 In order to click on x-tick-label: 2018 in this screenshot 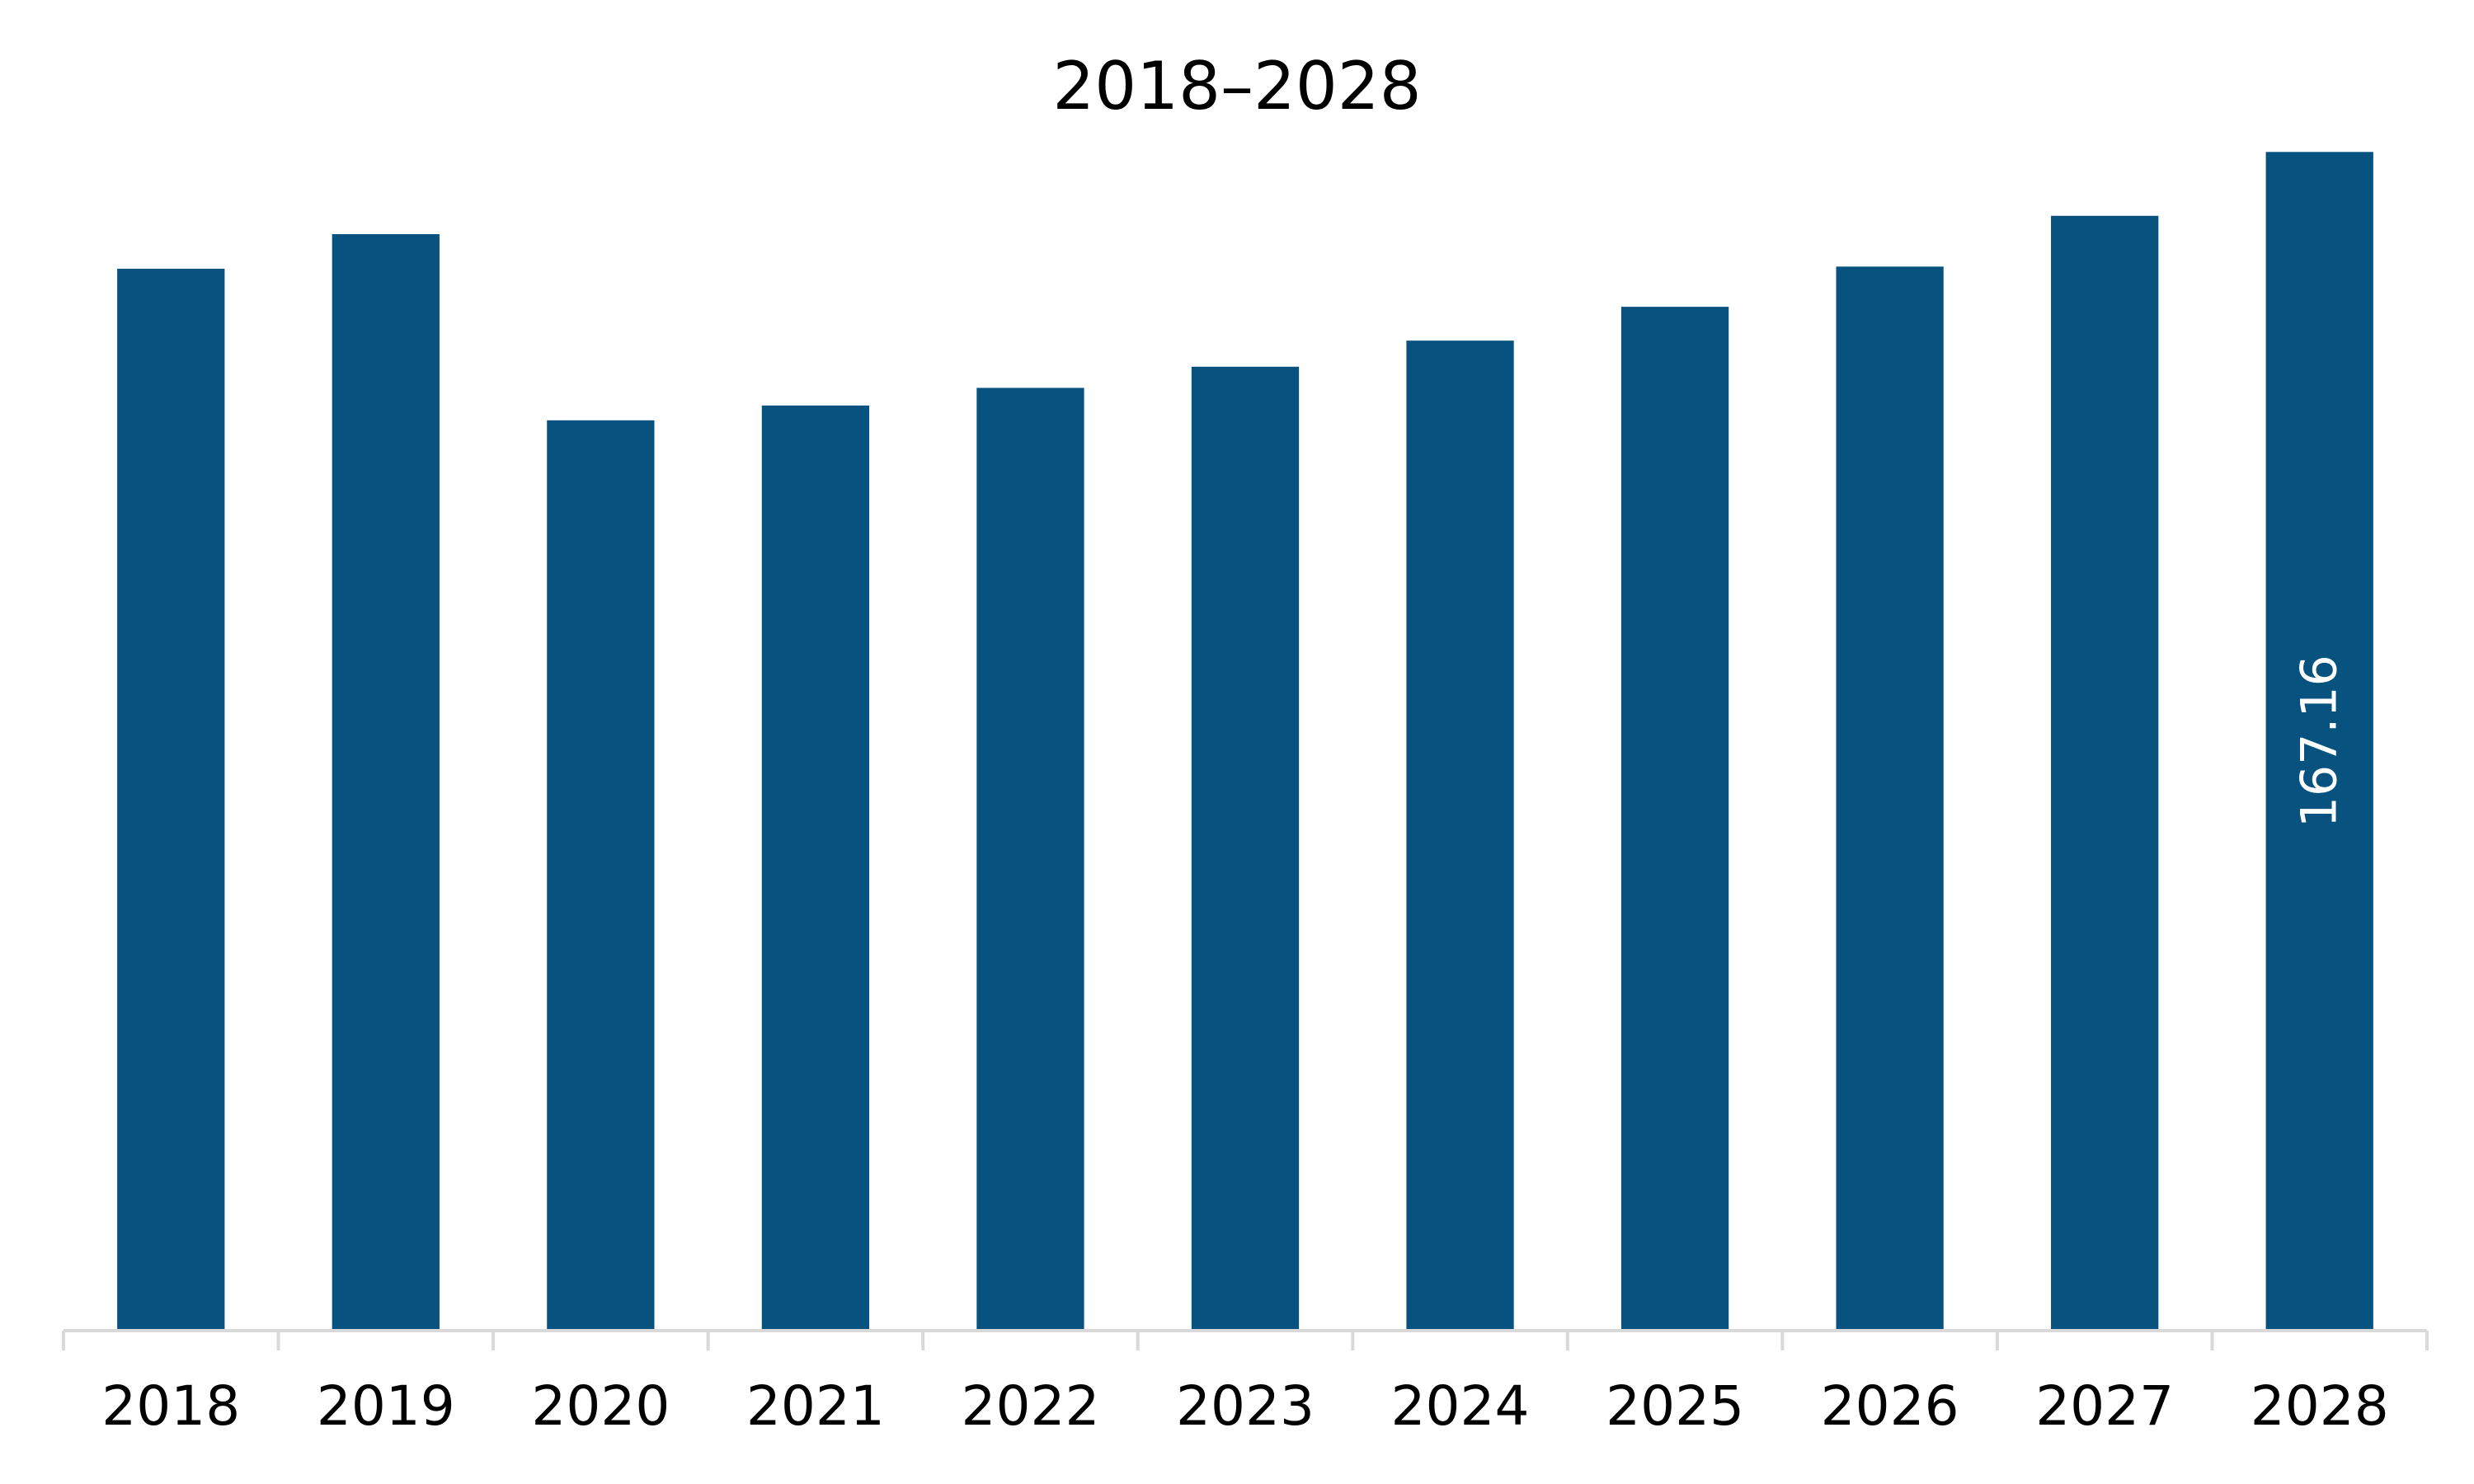, I will do `click(170, 1406)`.